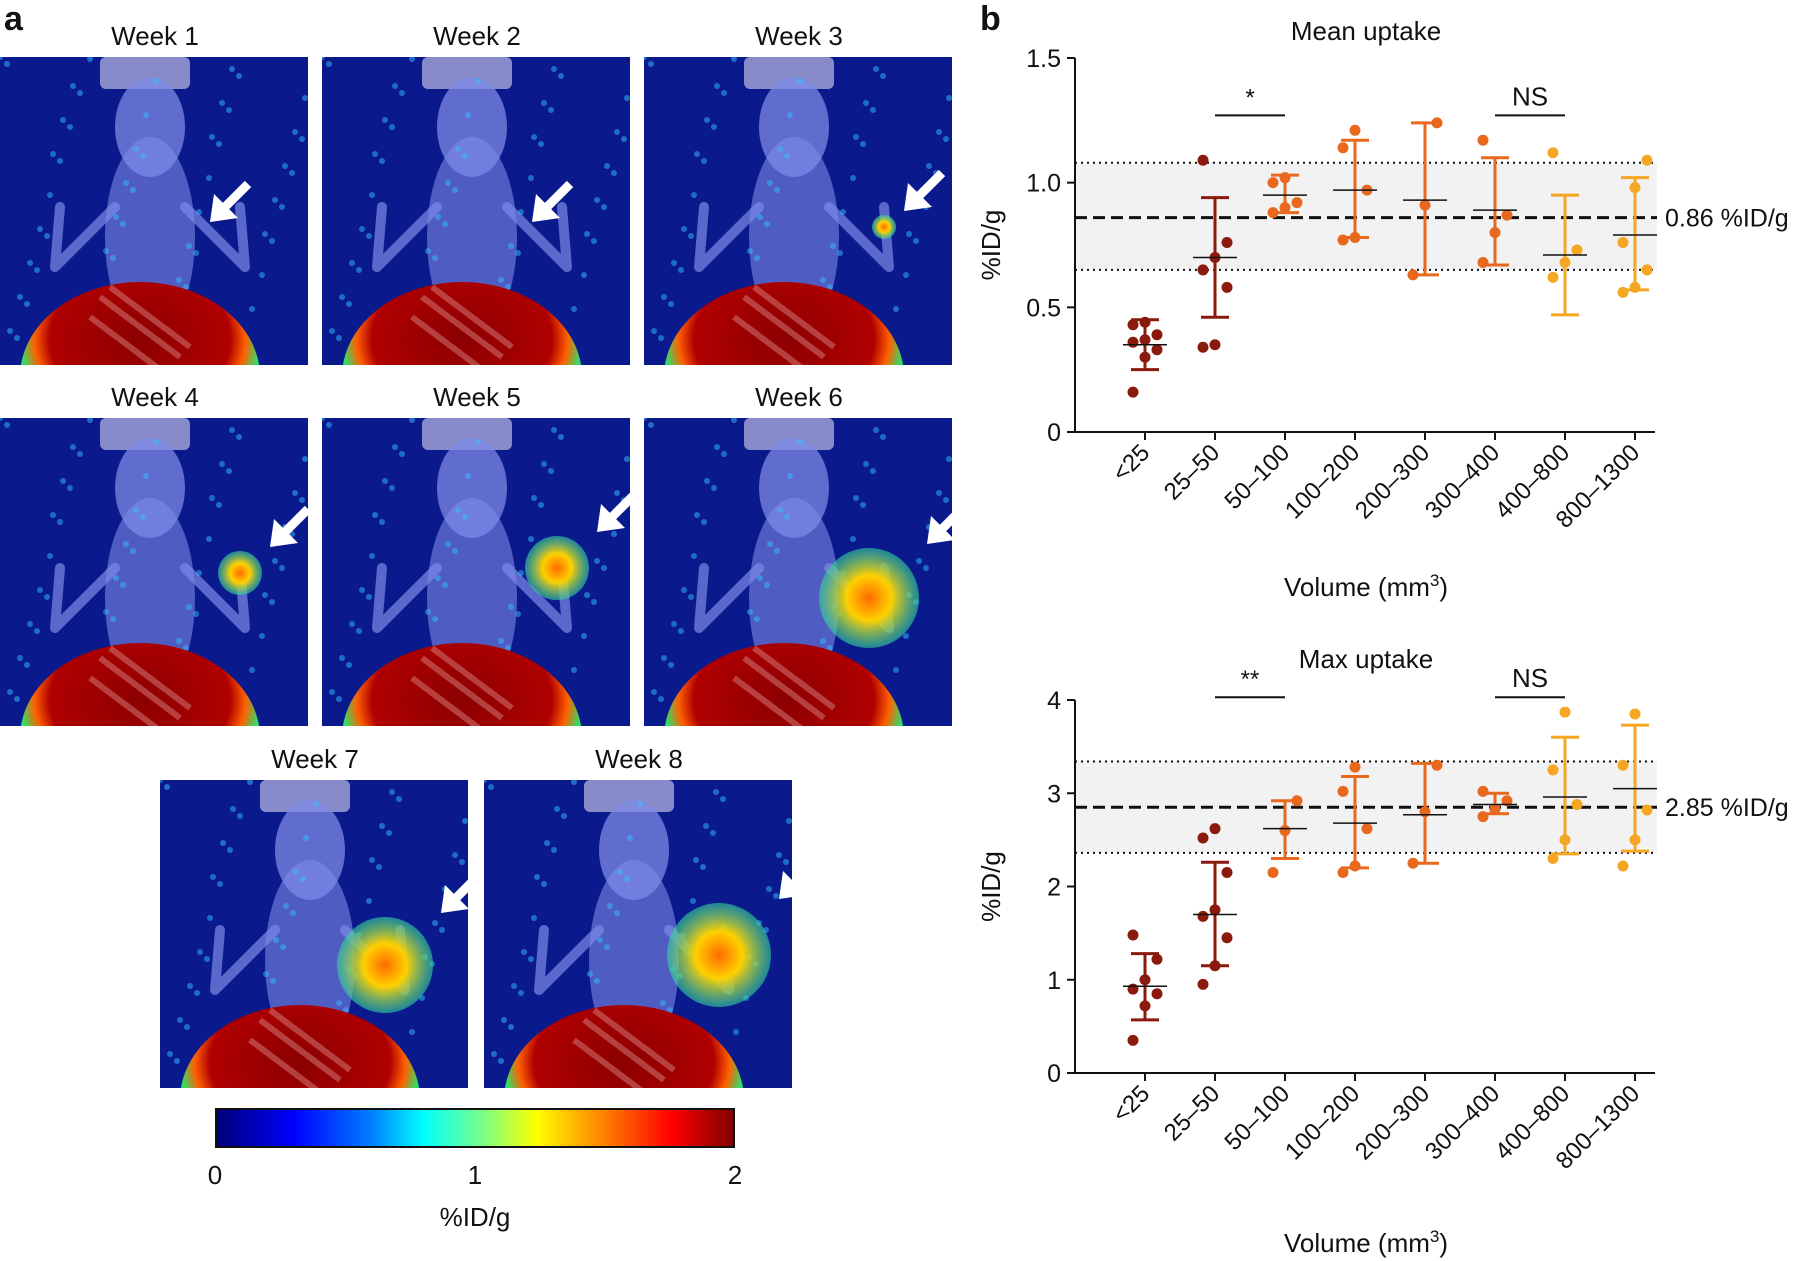 This screenshot has width=1809, height=1261. What do you see at coordinates (799, 36) in the screenshot?
I see `week-title-3: Week 3` at bounding box center [799, 36].